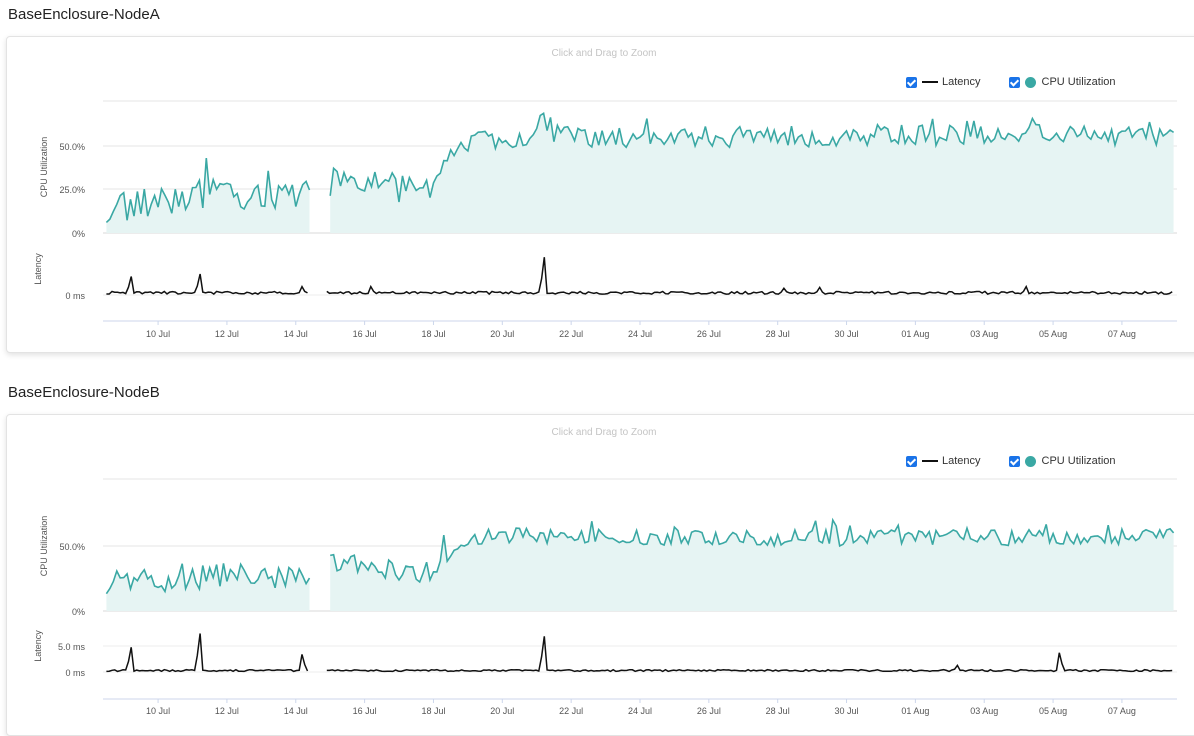 This screenshot has width=1194, height=736. Describe the element at coordinates (84, 14) in the screenshot. I see `panel-title-node-a: BaseEnclosure-NodeA` at that location.